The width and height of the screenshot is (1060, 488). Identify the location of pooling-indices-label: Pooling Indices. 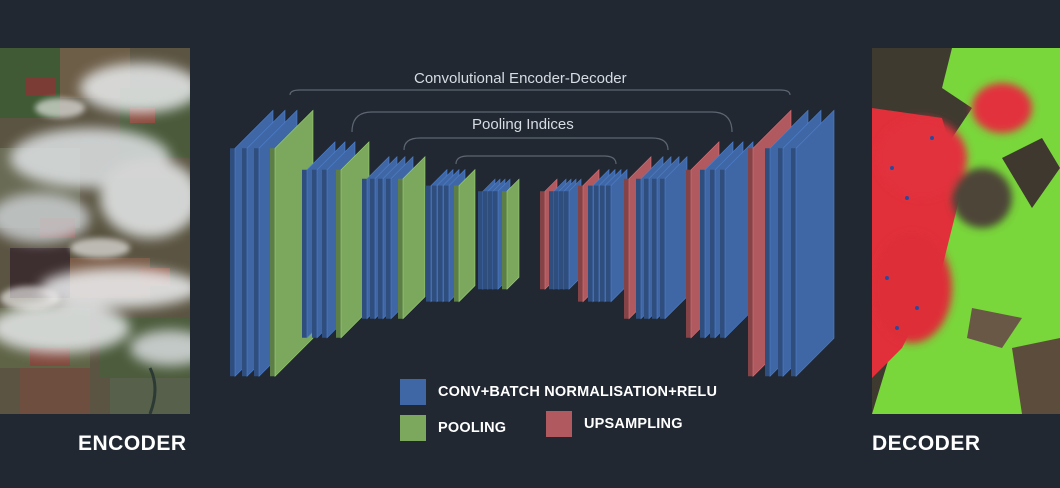
(523, 124).